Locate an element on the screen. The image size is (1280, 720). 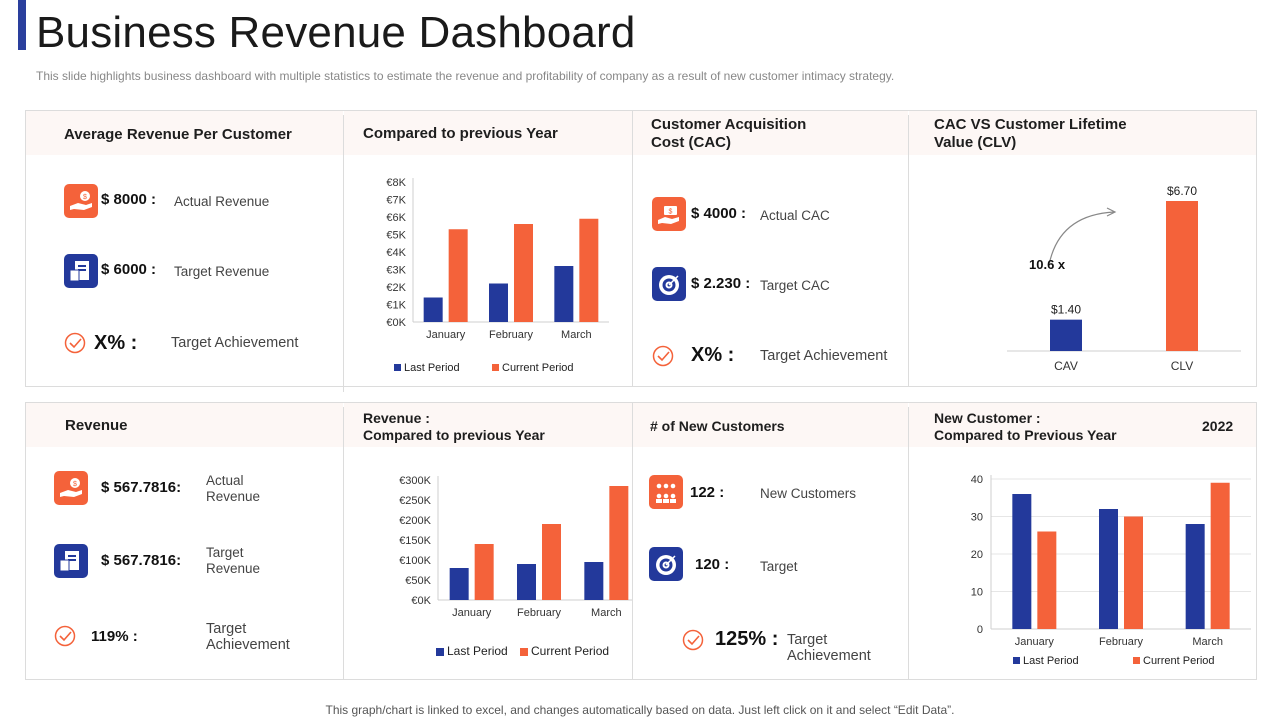
y-tick-label: 20 is located at coordinates (977, 555).